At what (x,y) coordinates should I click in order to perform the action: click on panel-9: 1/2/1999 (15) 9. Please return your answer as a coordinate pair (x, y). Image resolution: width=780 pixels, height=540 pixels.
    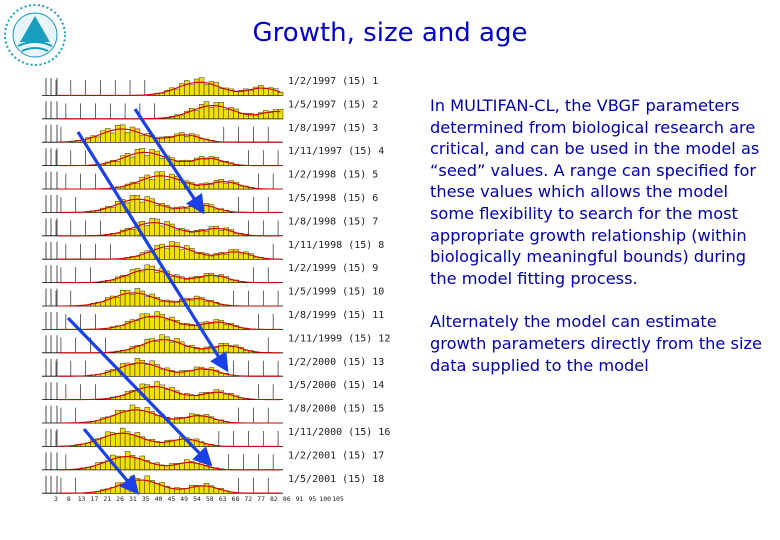
    Looking at the image, I should click on (210, 273).